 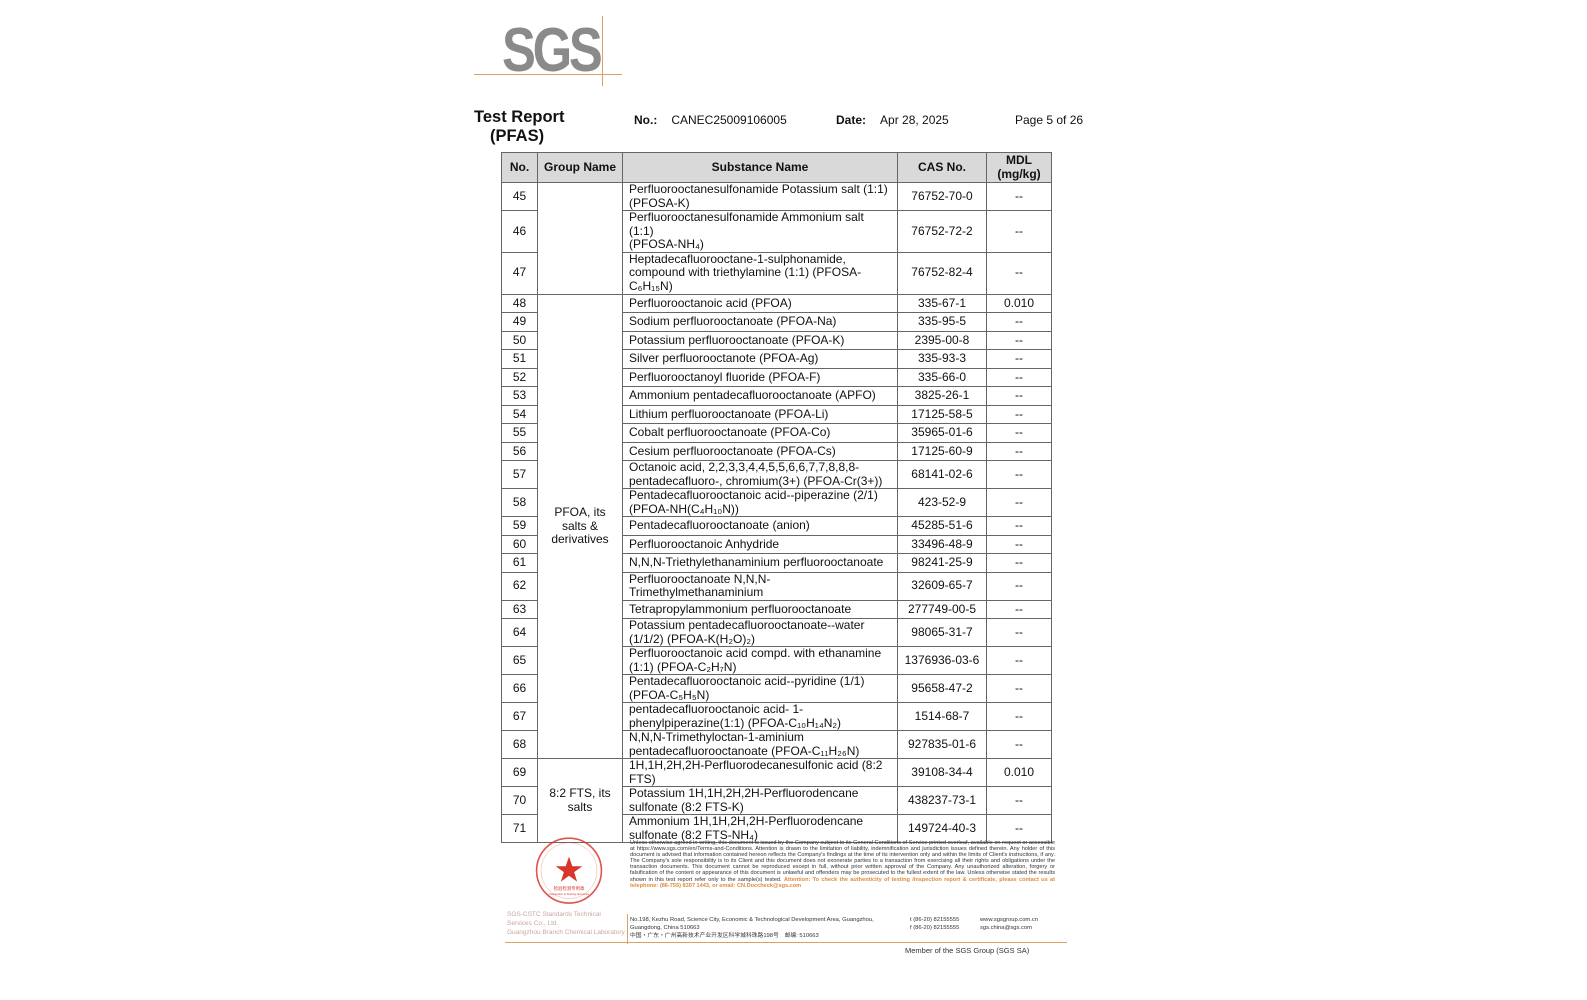 I want to click on substance-name: Tetrapropylammonium perfluorooctanoate, so click(x=760, y=609).